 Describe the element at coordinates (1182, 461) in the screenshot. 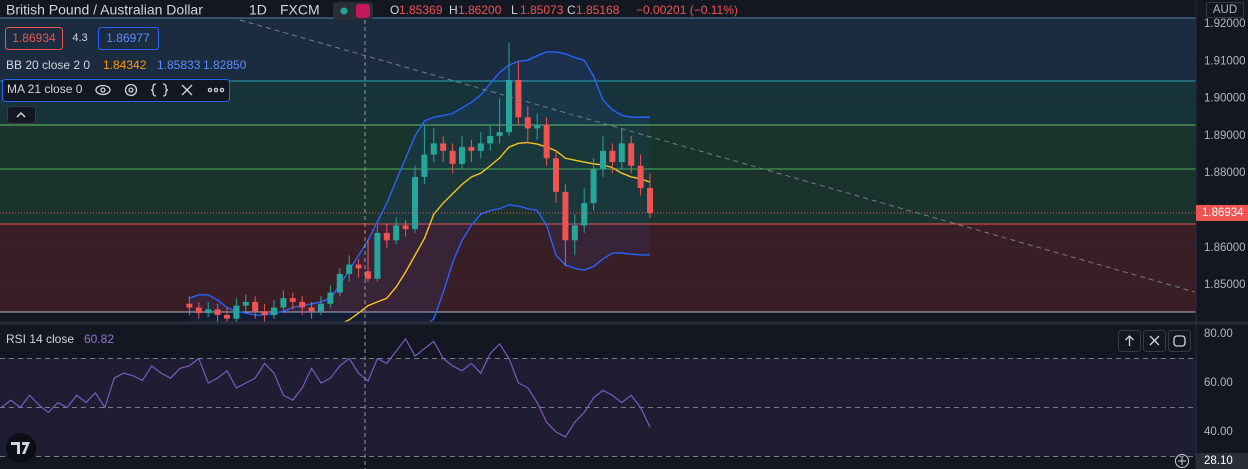

I see `add-button` at that location.